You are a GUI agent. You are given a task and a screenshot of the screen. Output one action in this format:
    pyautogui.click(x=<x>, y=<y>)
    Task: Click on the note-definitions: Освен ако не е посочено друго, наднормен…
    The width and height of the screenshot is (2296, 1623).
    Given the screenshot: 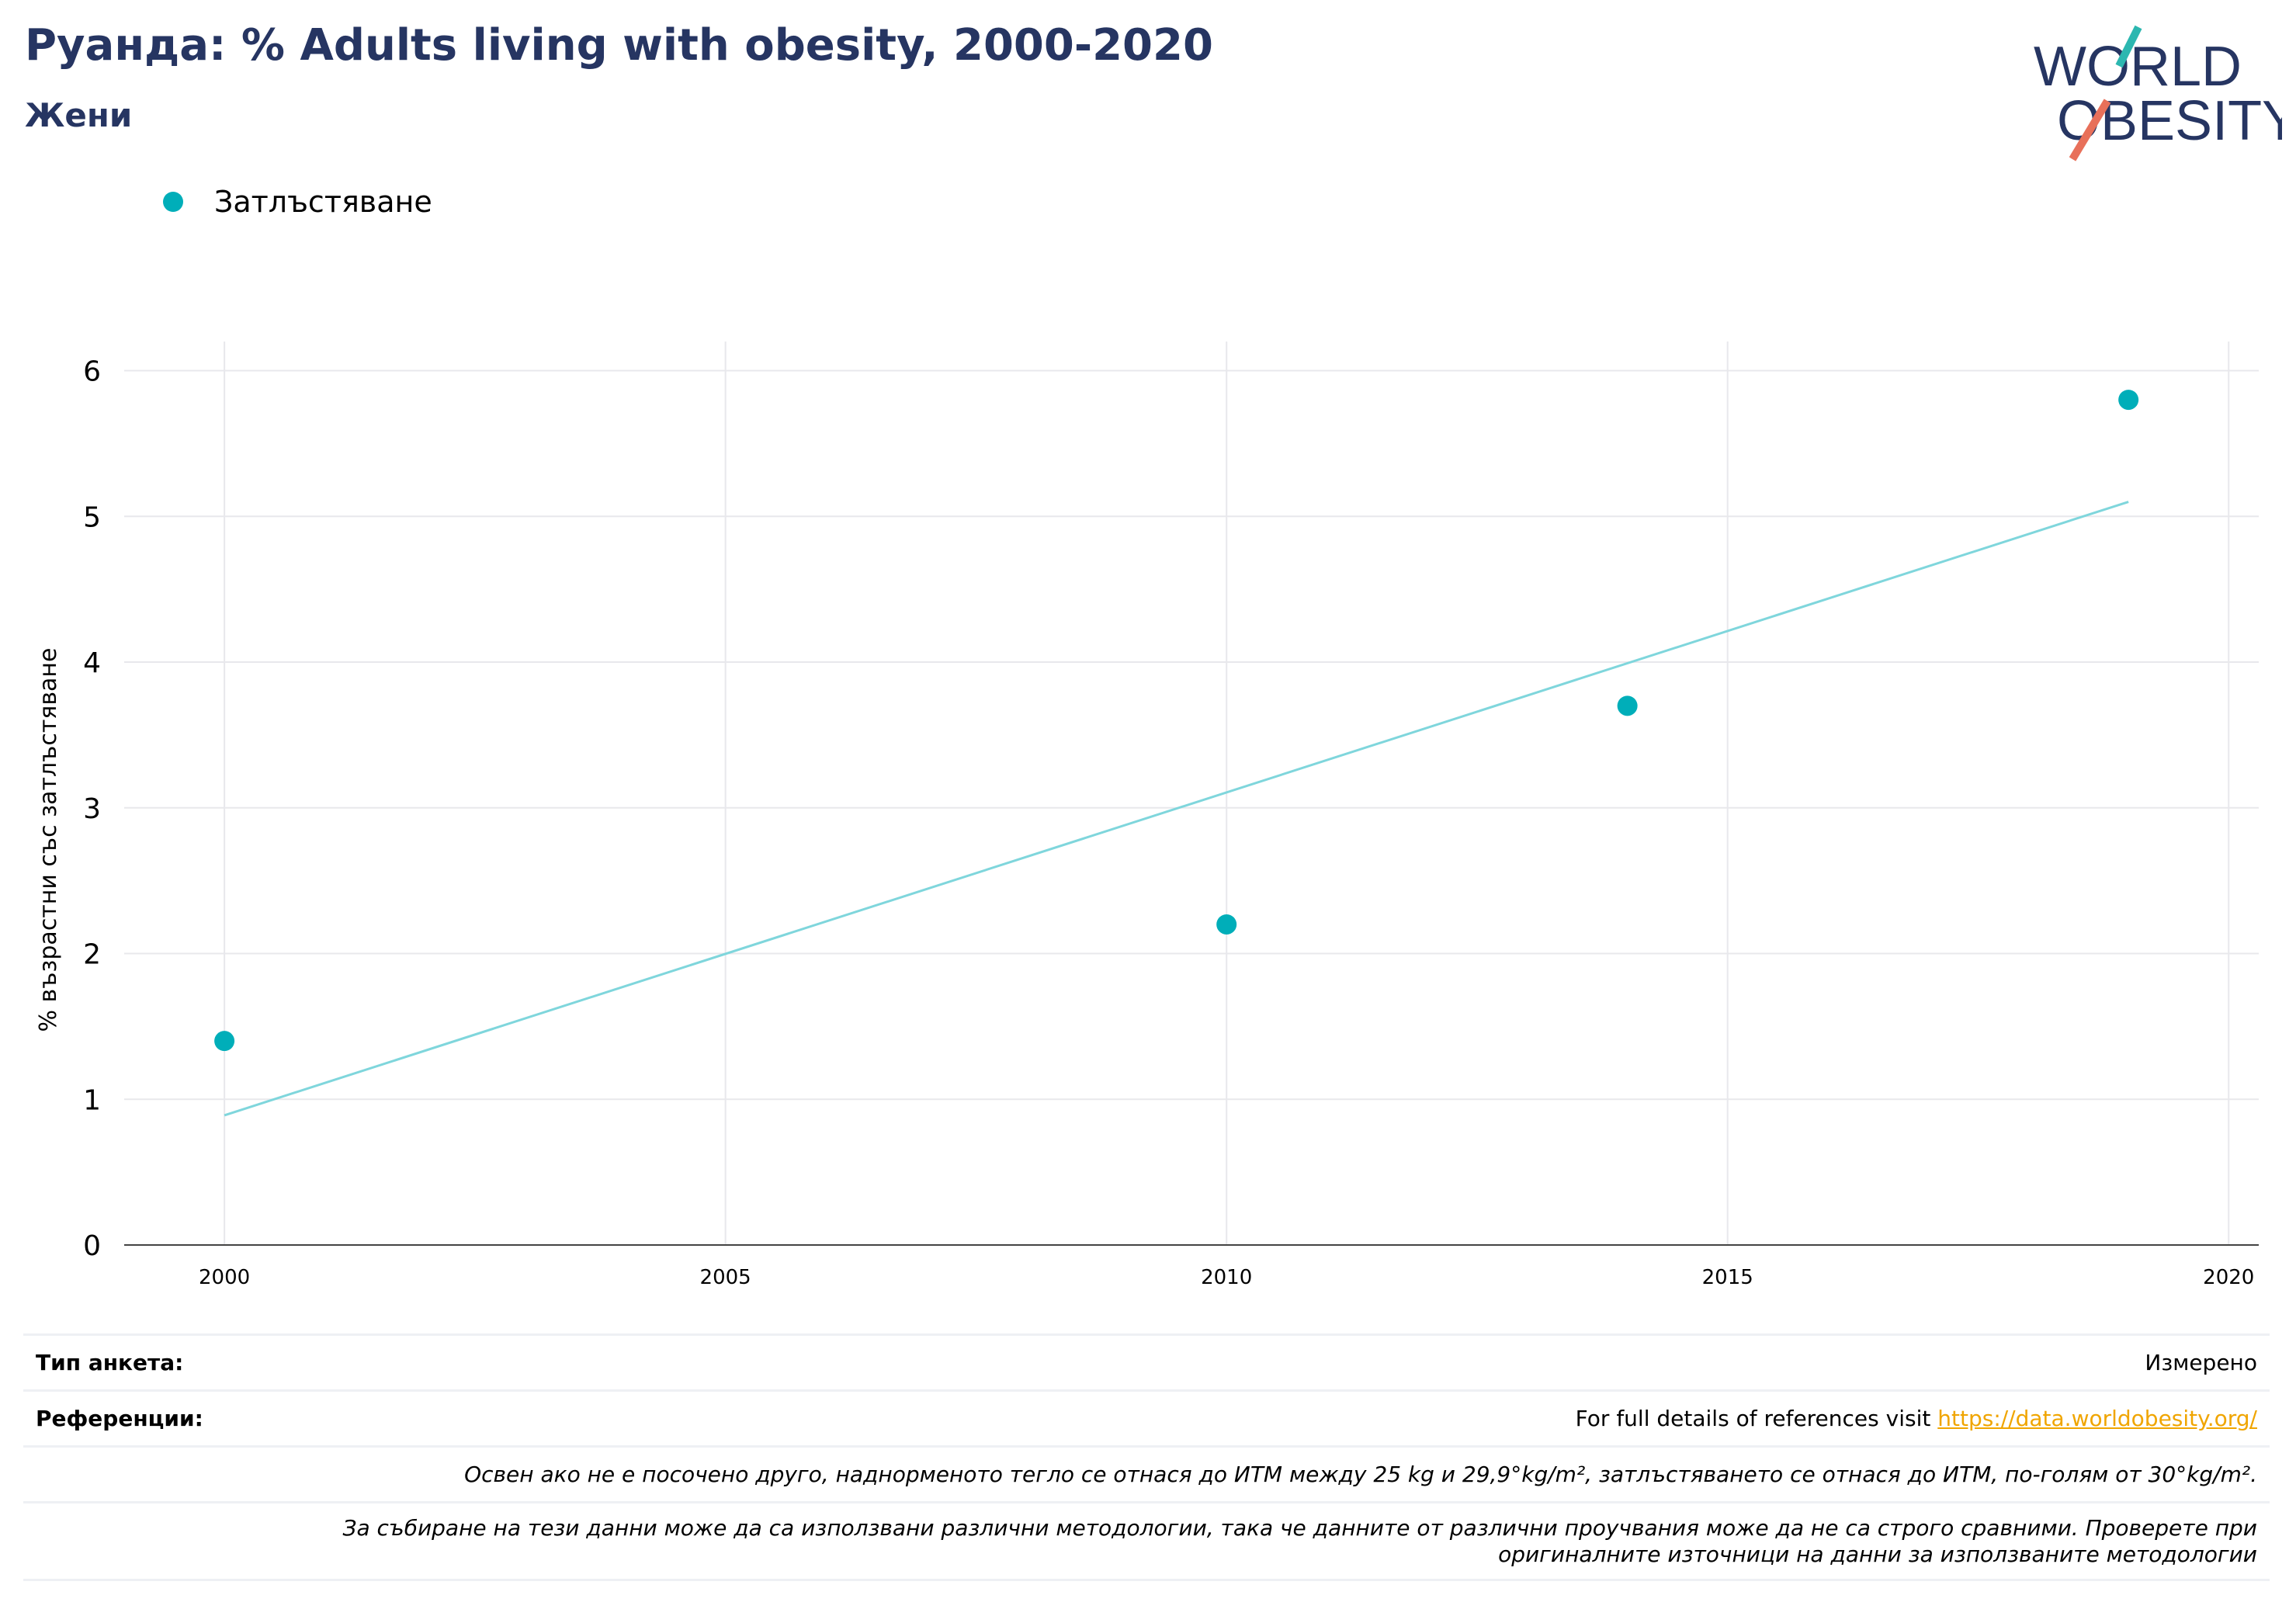 What is the action you would take?
    pyautogui.click(x=1360, y=1474)
    